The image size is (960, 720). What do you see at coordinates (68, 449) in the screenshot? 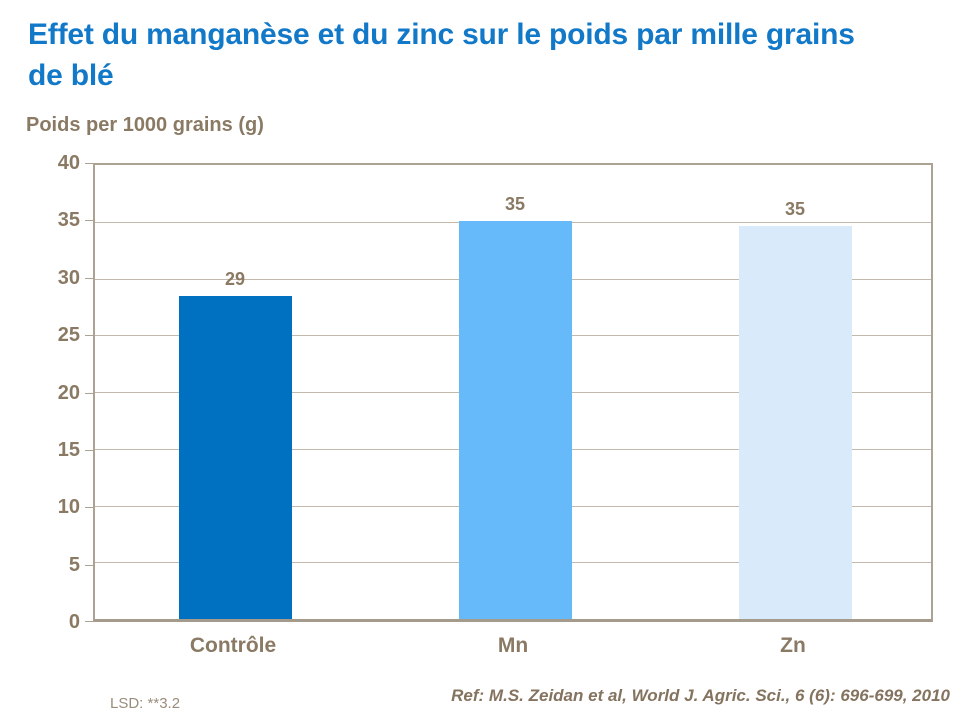
I see `y-tick-label-15: 15` at bounding box center [68, 449].